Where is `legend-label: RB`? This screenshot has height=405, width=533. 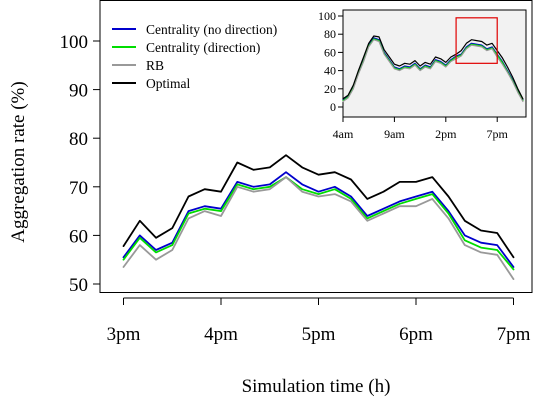 legend-label: RB is located at coordinates (155, 65).